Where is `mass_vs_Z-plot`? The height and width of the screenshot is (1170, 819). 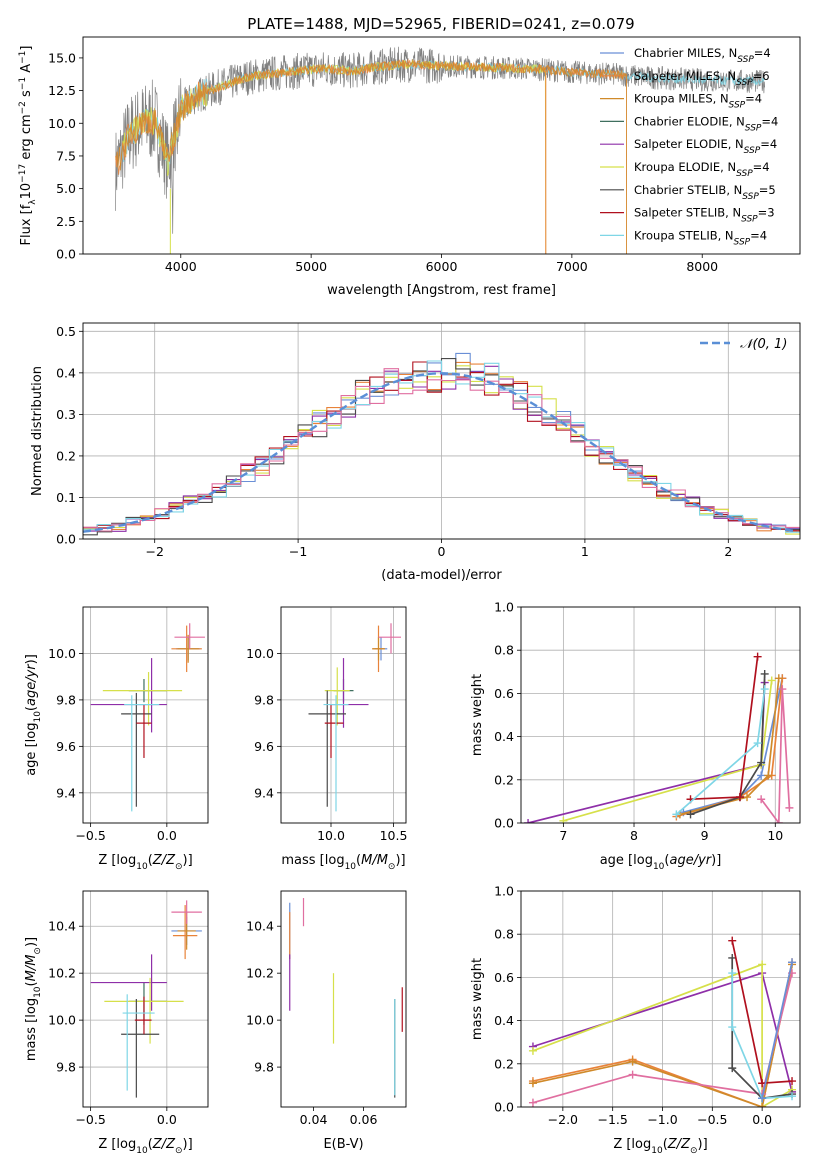 mass_vs_Z-plot is located at coordinates (146, 999).